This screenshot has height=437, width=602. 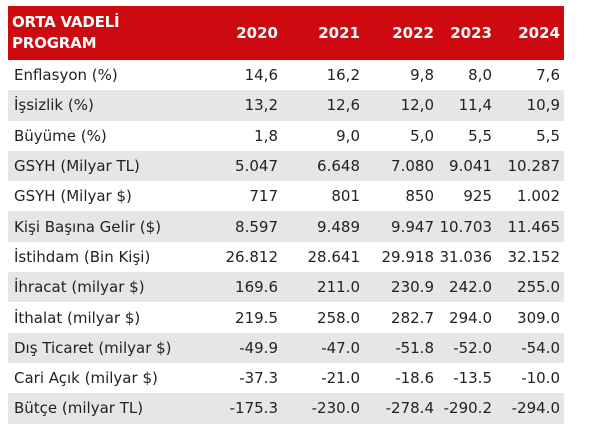 What do you see at coordinates (414, 347) in the screenshot?
I see `cell-value: -51.8` at bounding box center [414, 347].